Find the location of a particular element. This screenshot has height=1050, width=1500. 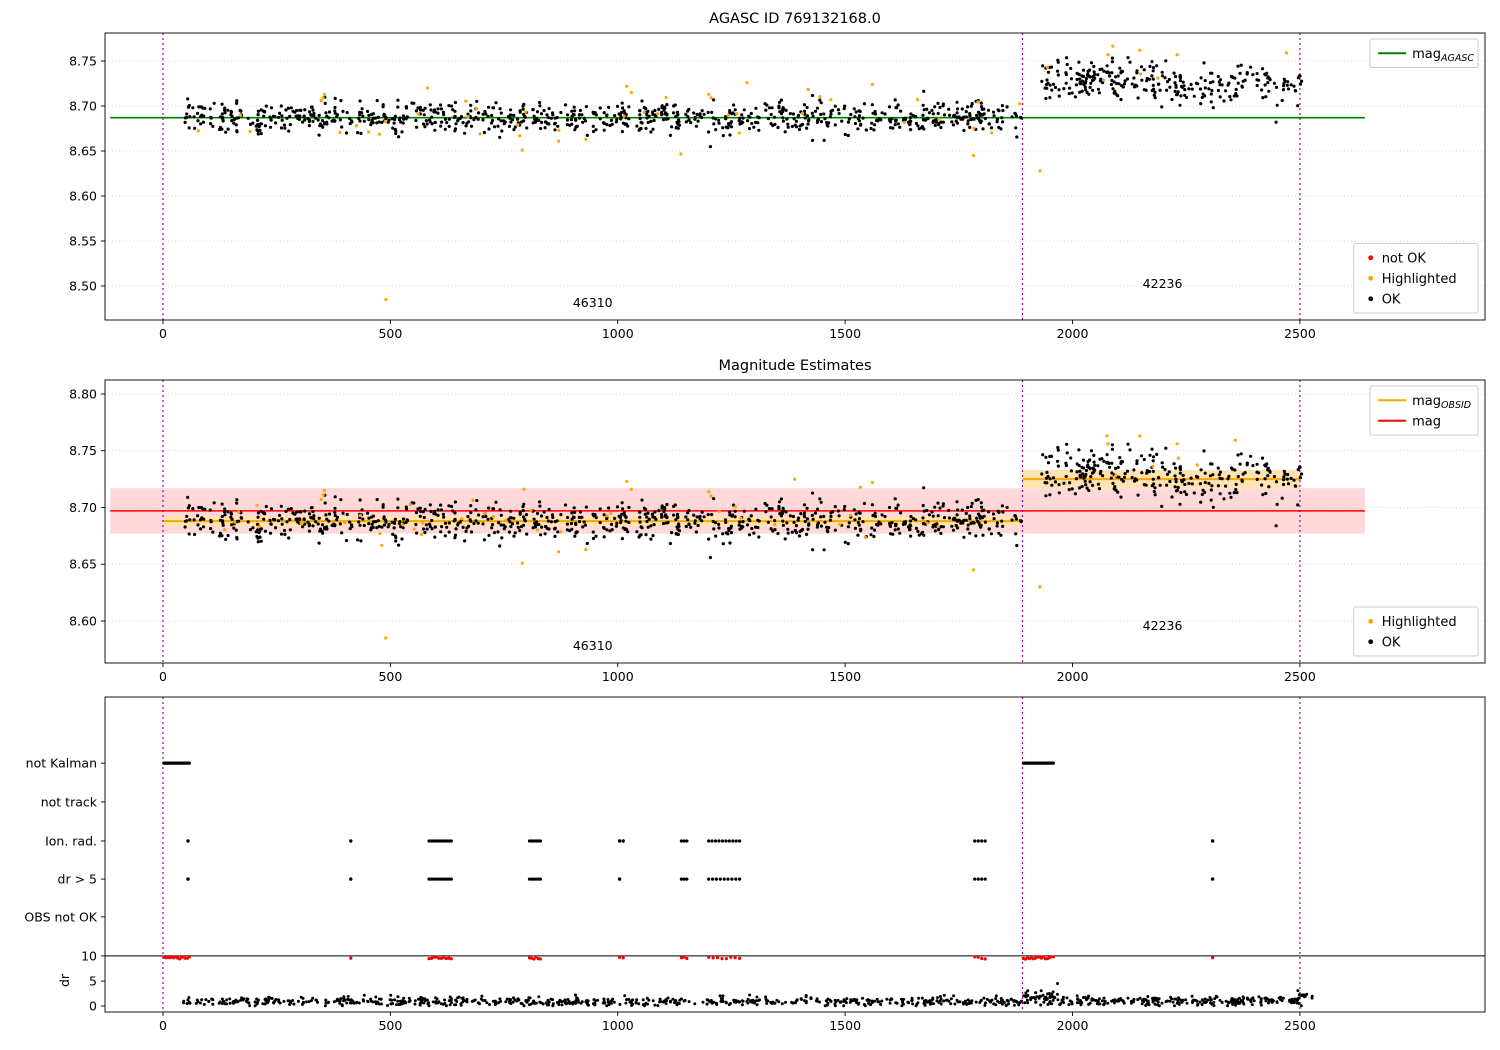

legend-label: not OK is located at coordinates (1404, 258).